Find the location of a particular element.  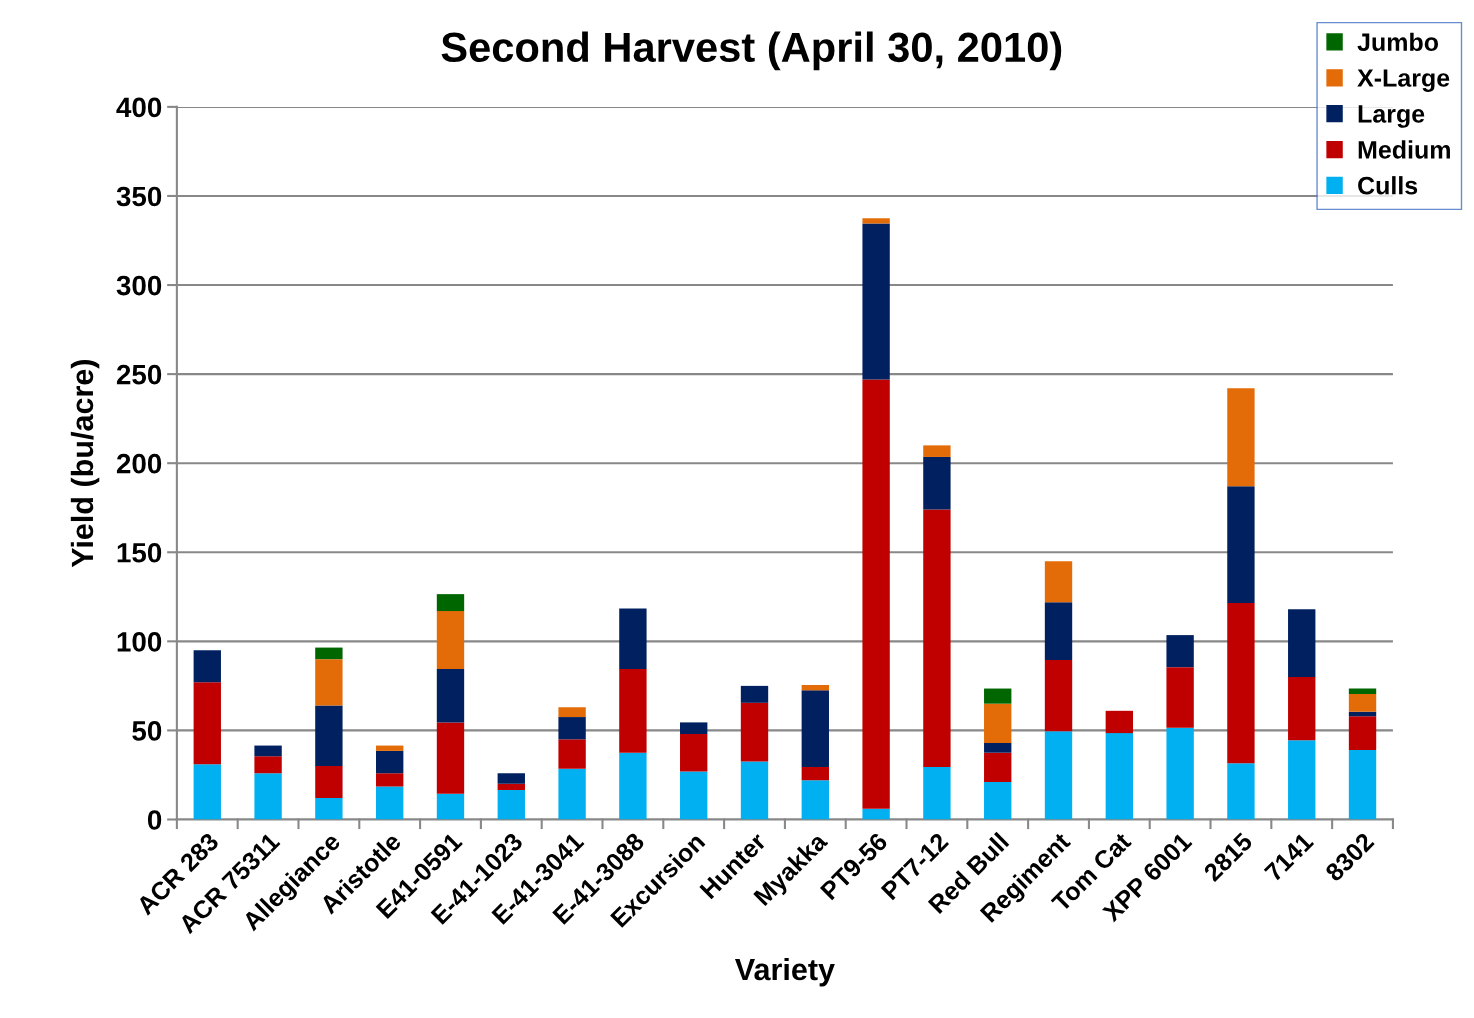

y-tick-label: 100 is located at coordinates (139, 642).